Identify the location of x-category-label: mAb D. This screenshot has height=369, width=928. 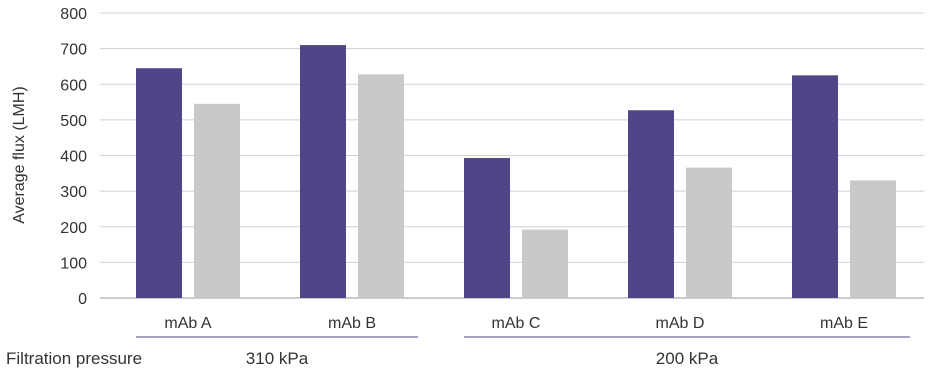
(680, 323).